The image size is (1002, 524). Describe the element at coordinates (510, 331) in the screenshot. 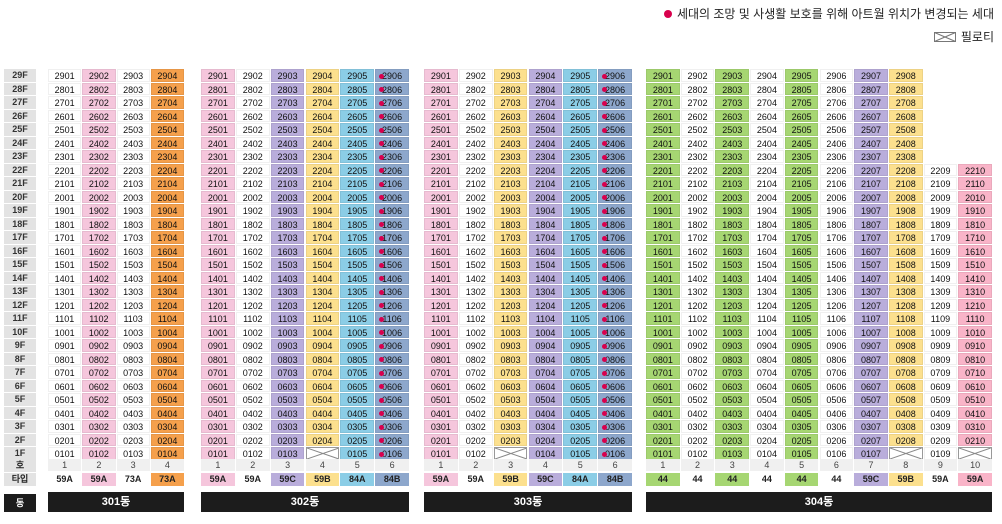

I see `unit-cell: 1003` at that location.